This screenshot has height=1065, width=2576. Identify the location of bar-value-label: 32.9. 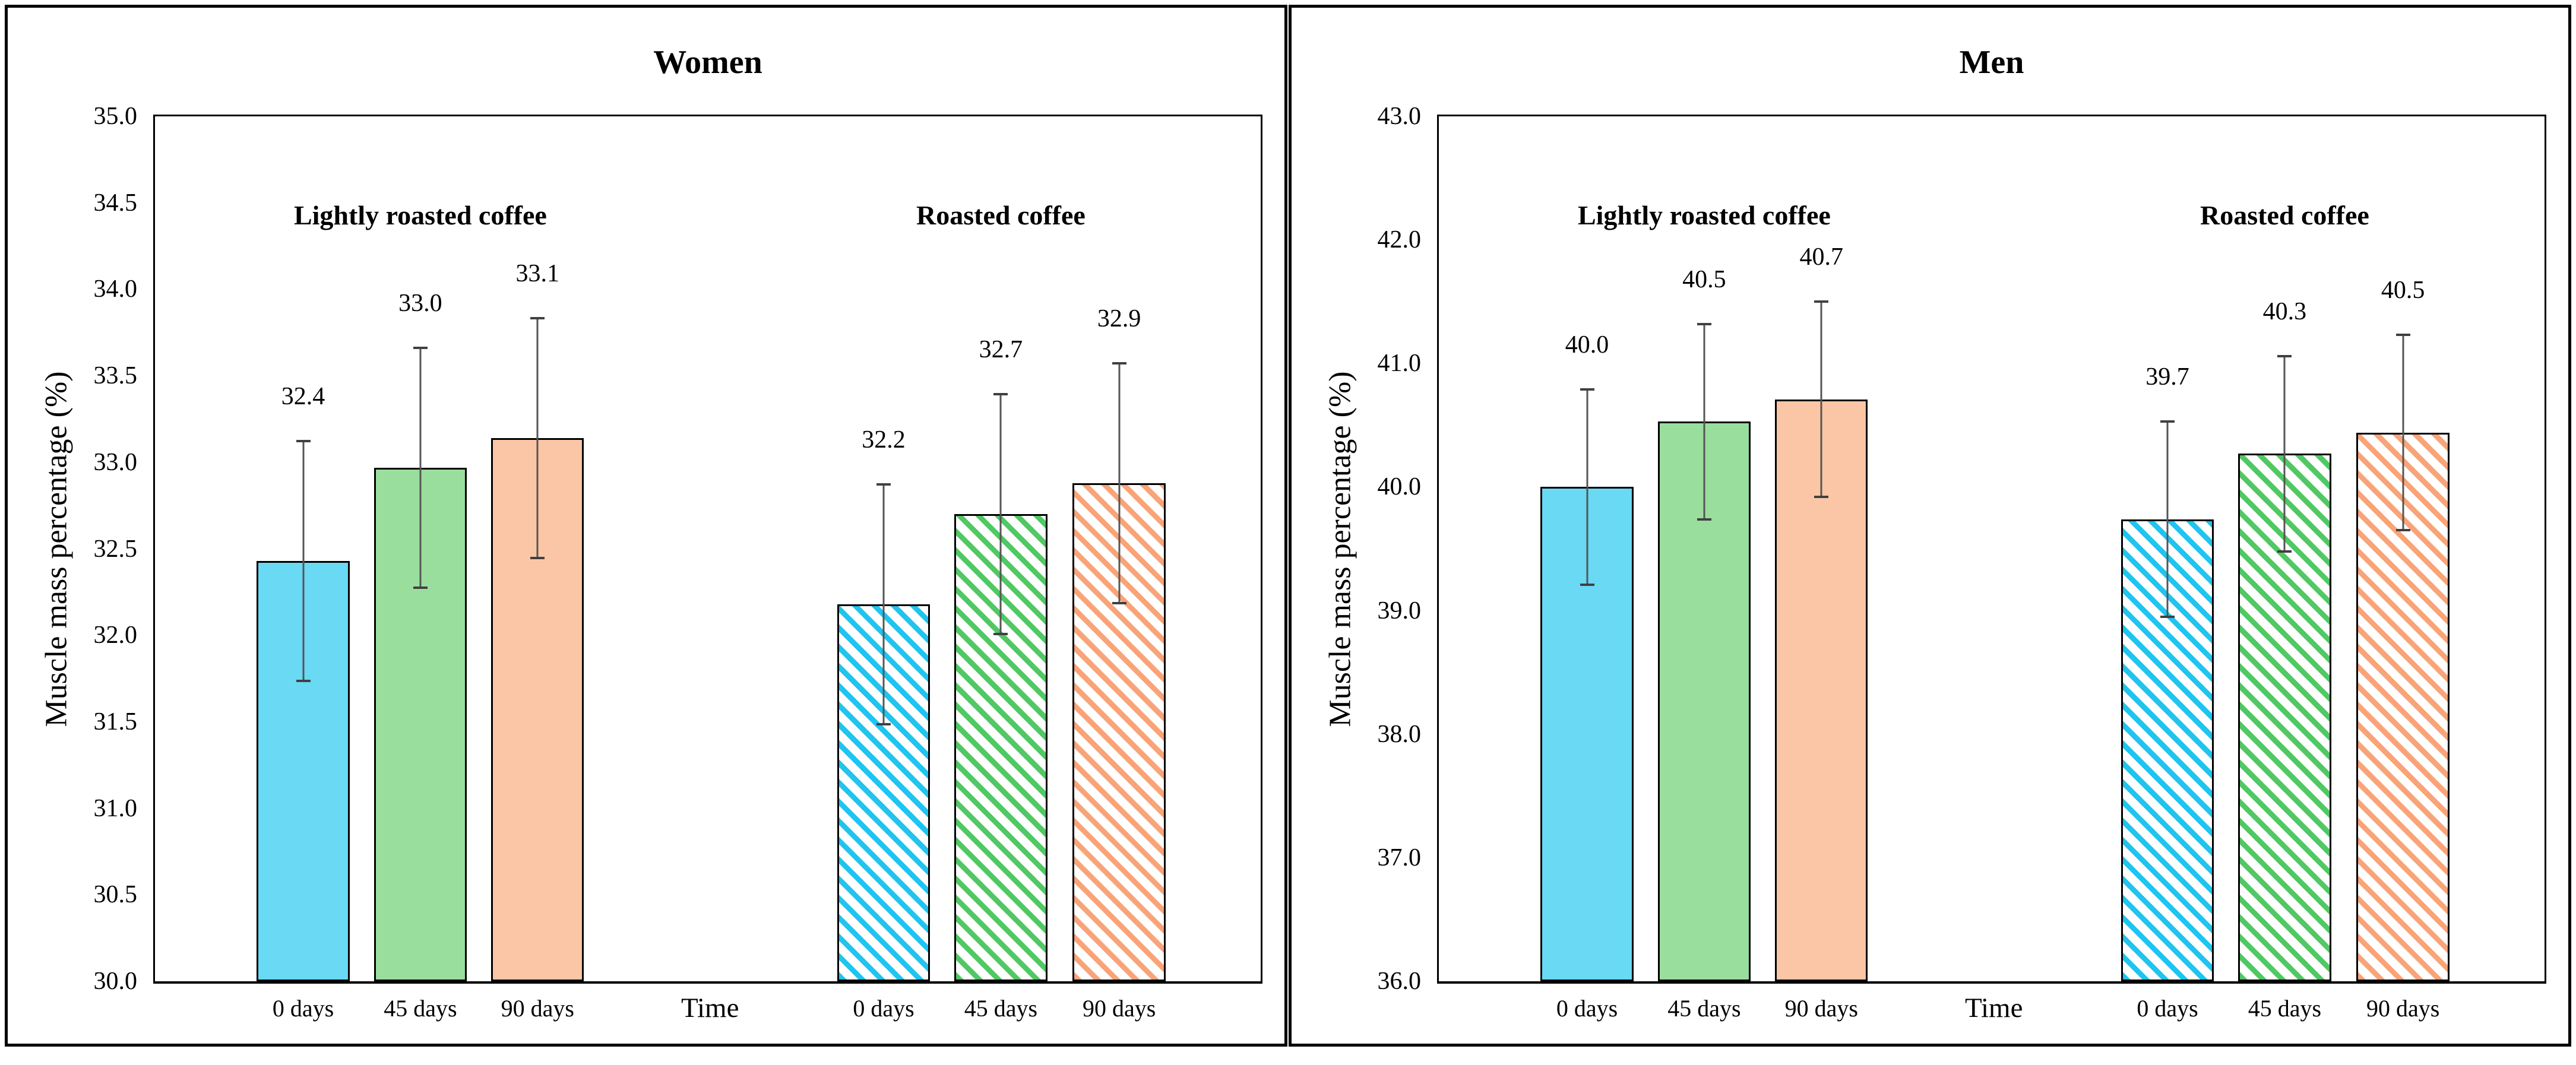
(1119, 318).